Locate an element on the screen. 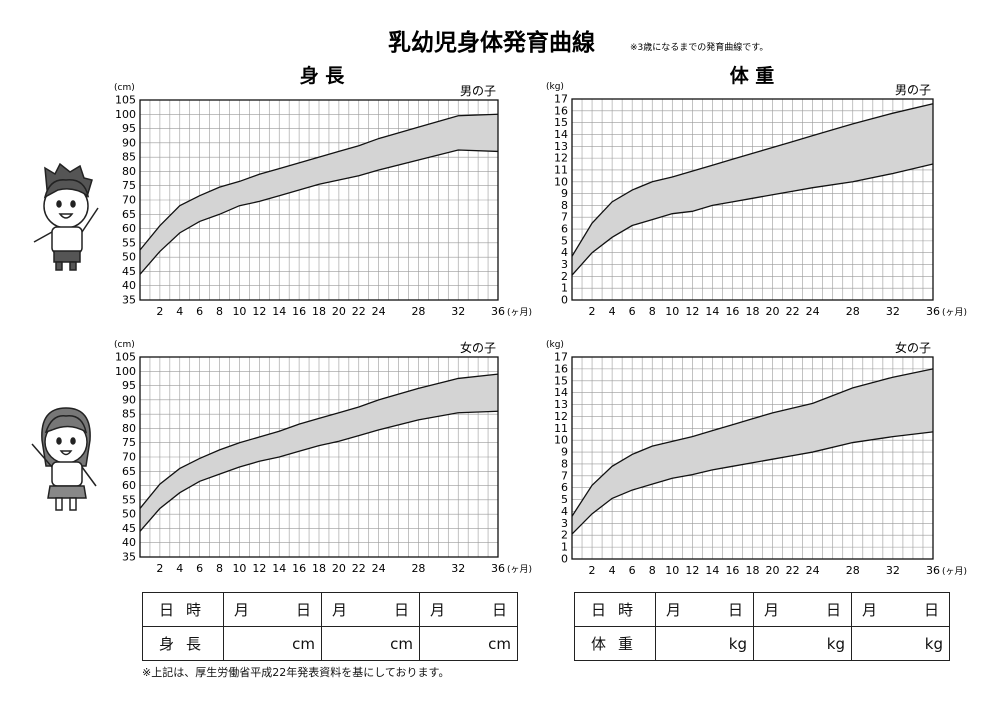  weight-heading: 体 重 is located at coordinates (752, 75).